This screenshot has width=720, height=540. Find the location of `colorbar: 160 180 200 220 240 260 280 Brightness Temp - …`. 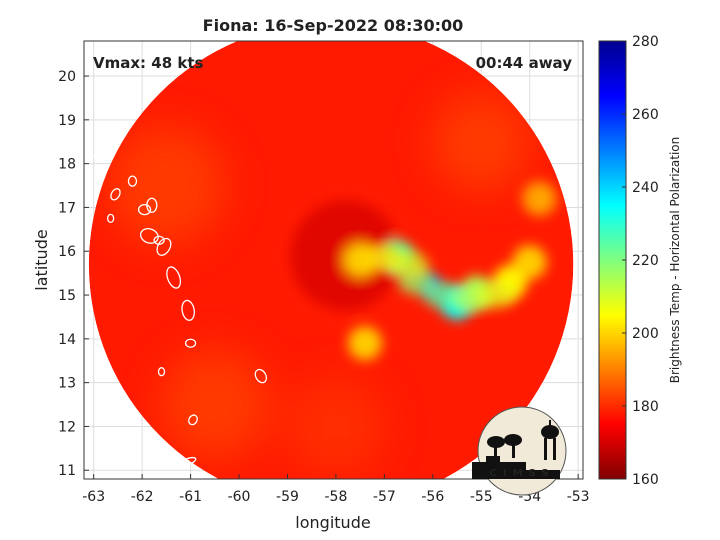

colorbar: 160 180 200 220 240 260 280 Brightness Temp - … is located at coordinates (640, 261).